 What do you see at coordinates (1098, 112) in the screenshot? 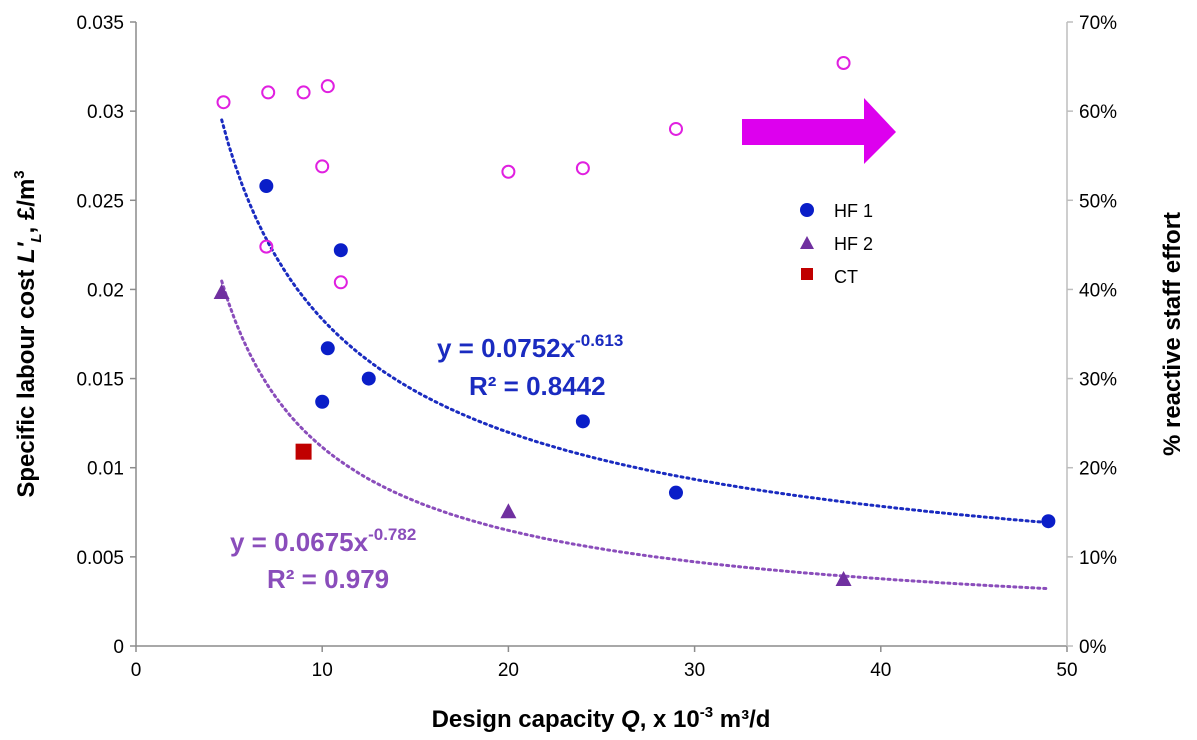
I see `y-right-tick-label: 60%` at bounding box center [1098, 112].